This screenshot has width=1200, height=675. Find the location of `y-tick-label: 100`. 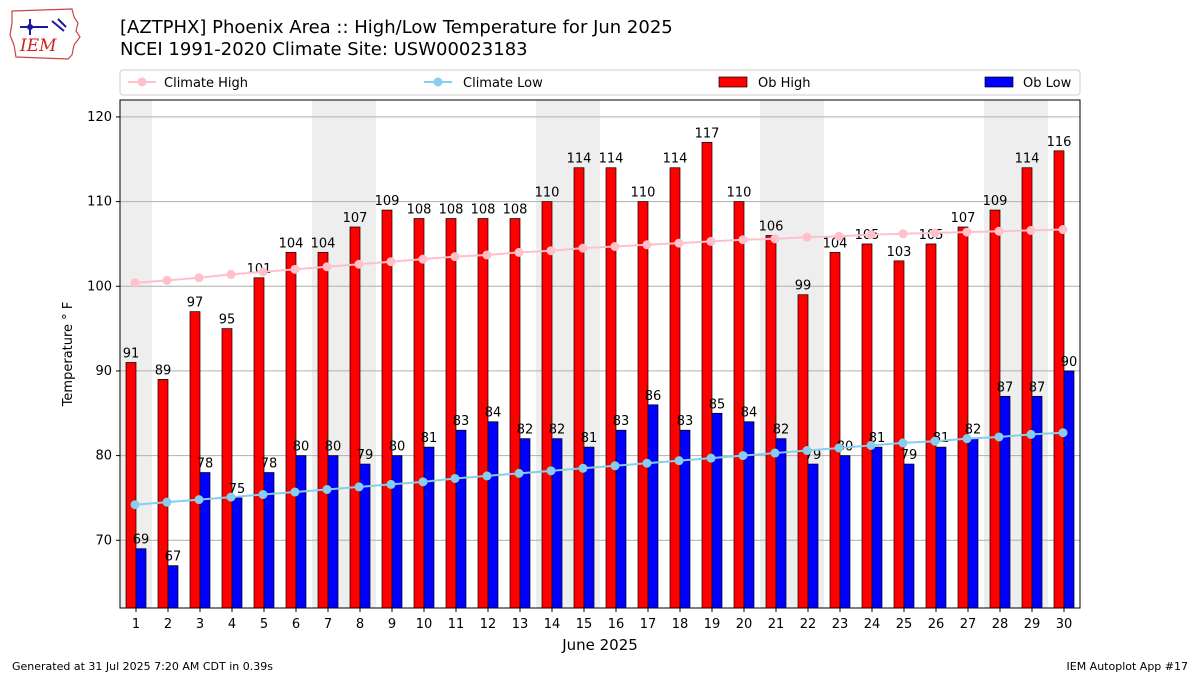

y-tick-label: 100 is located at coordinates (99, 286).